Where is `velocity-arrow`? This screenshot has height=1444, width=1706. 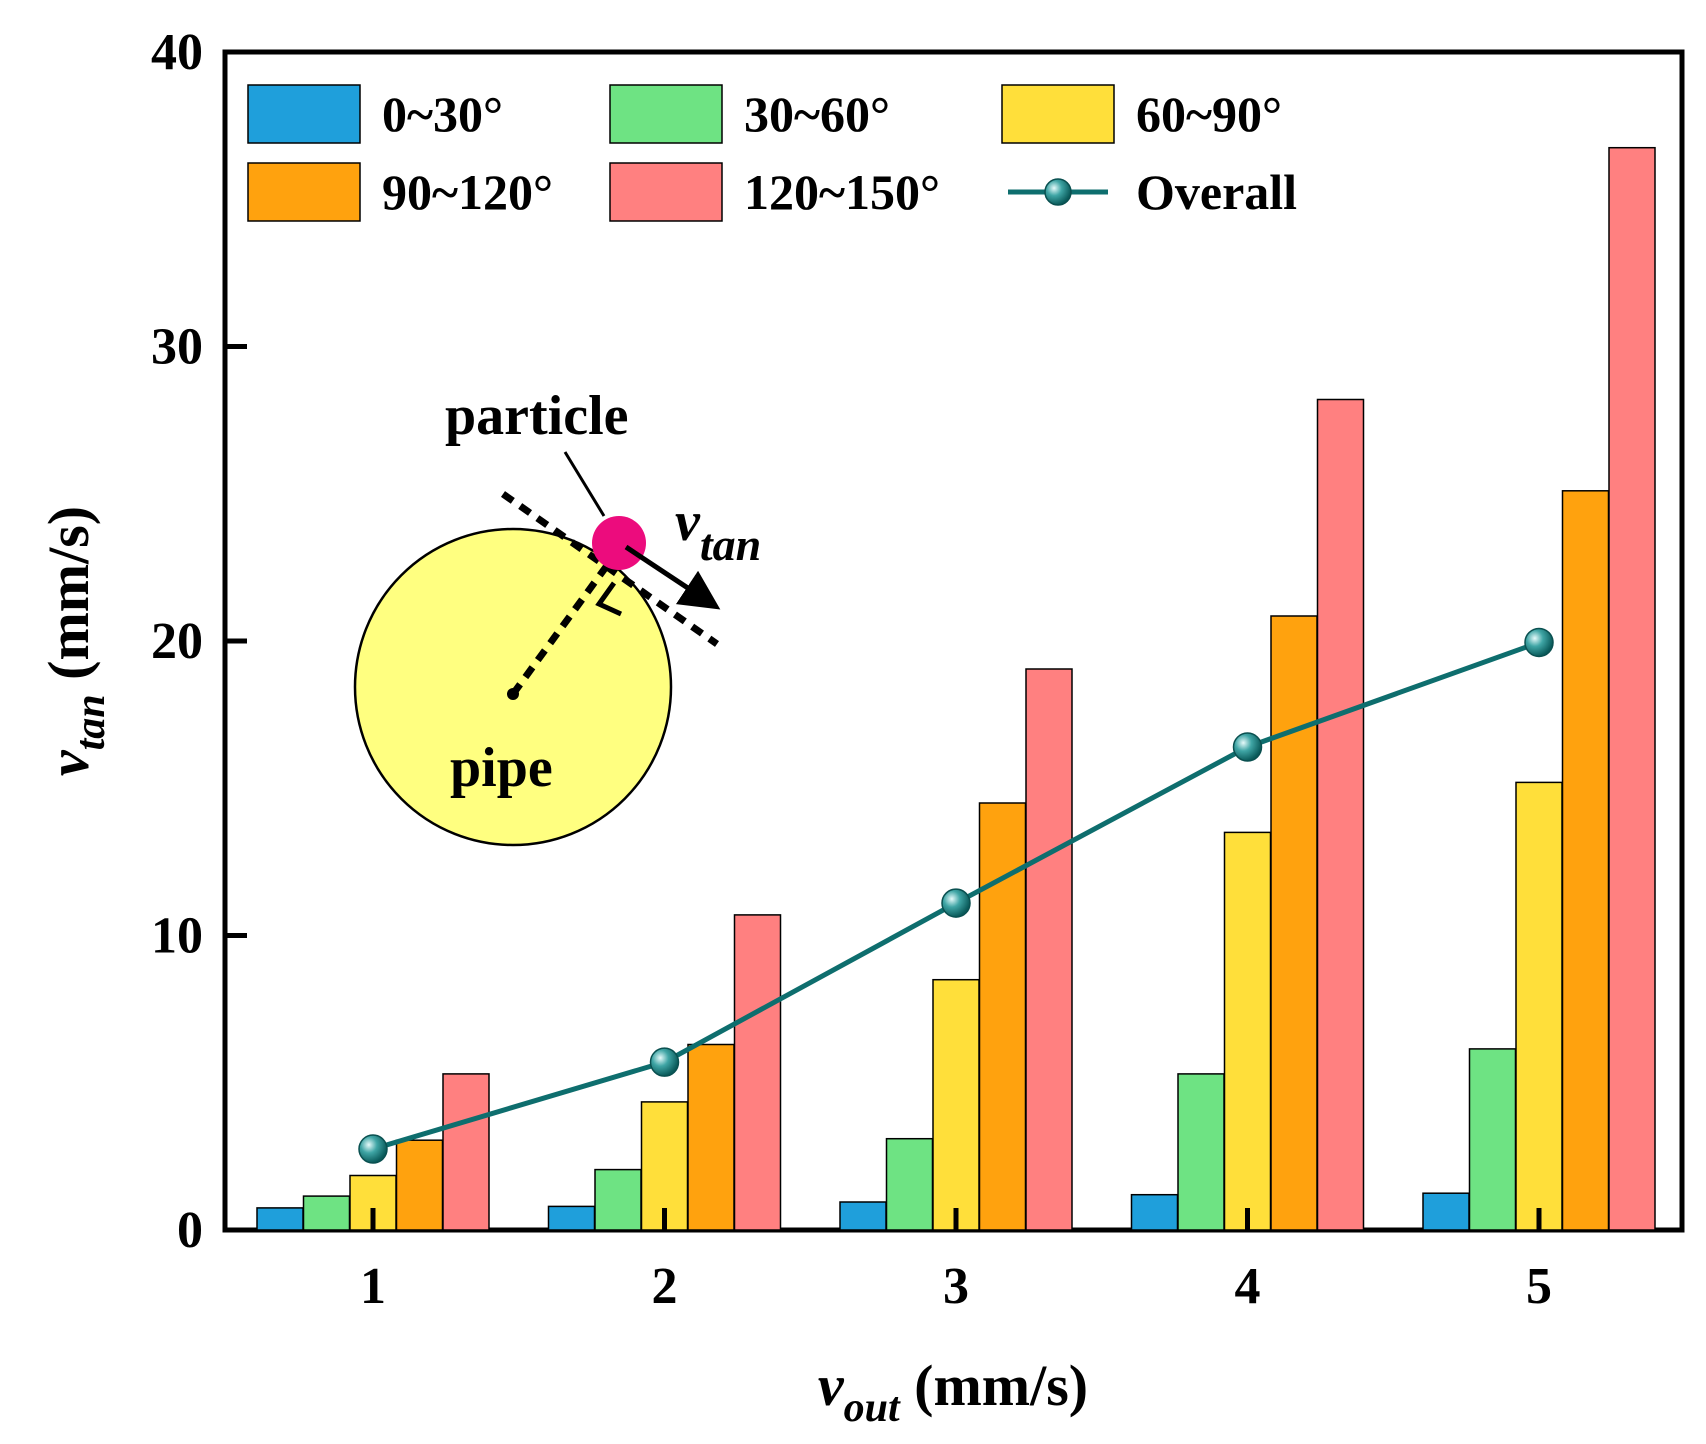
velocity-arrow is located at coordinates (672, 577).